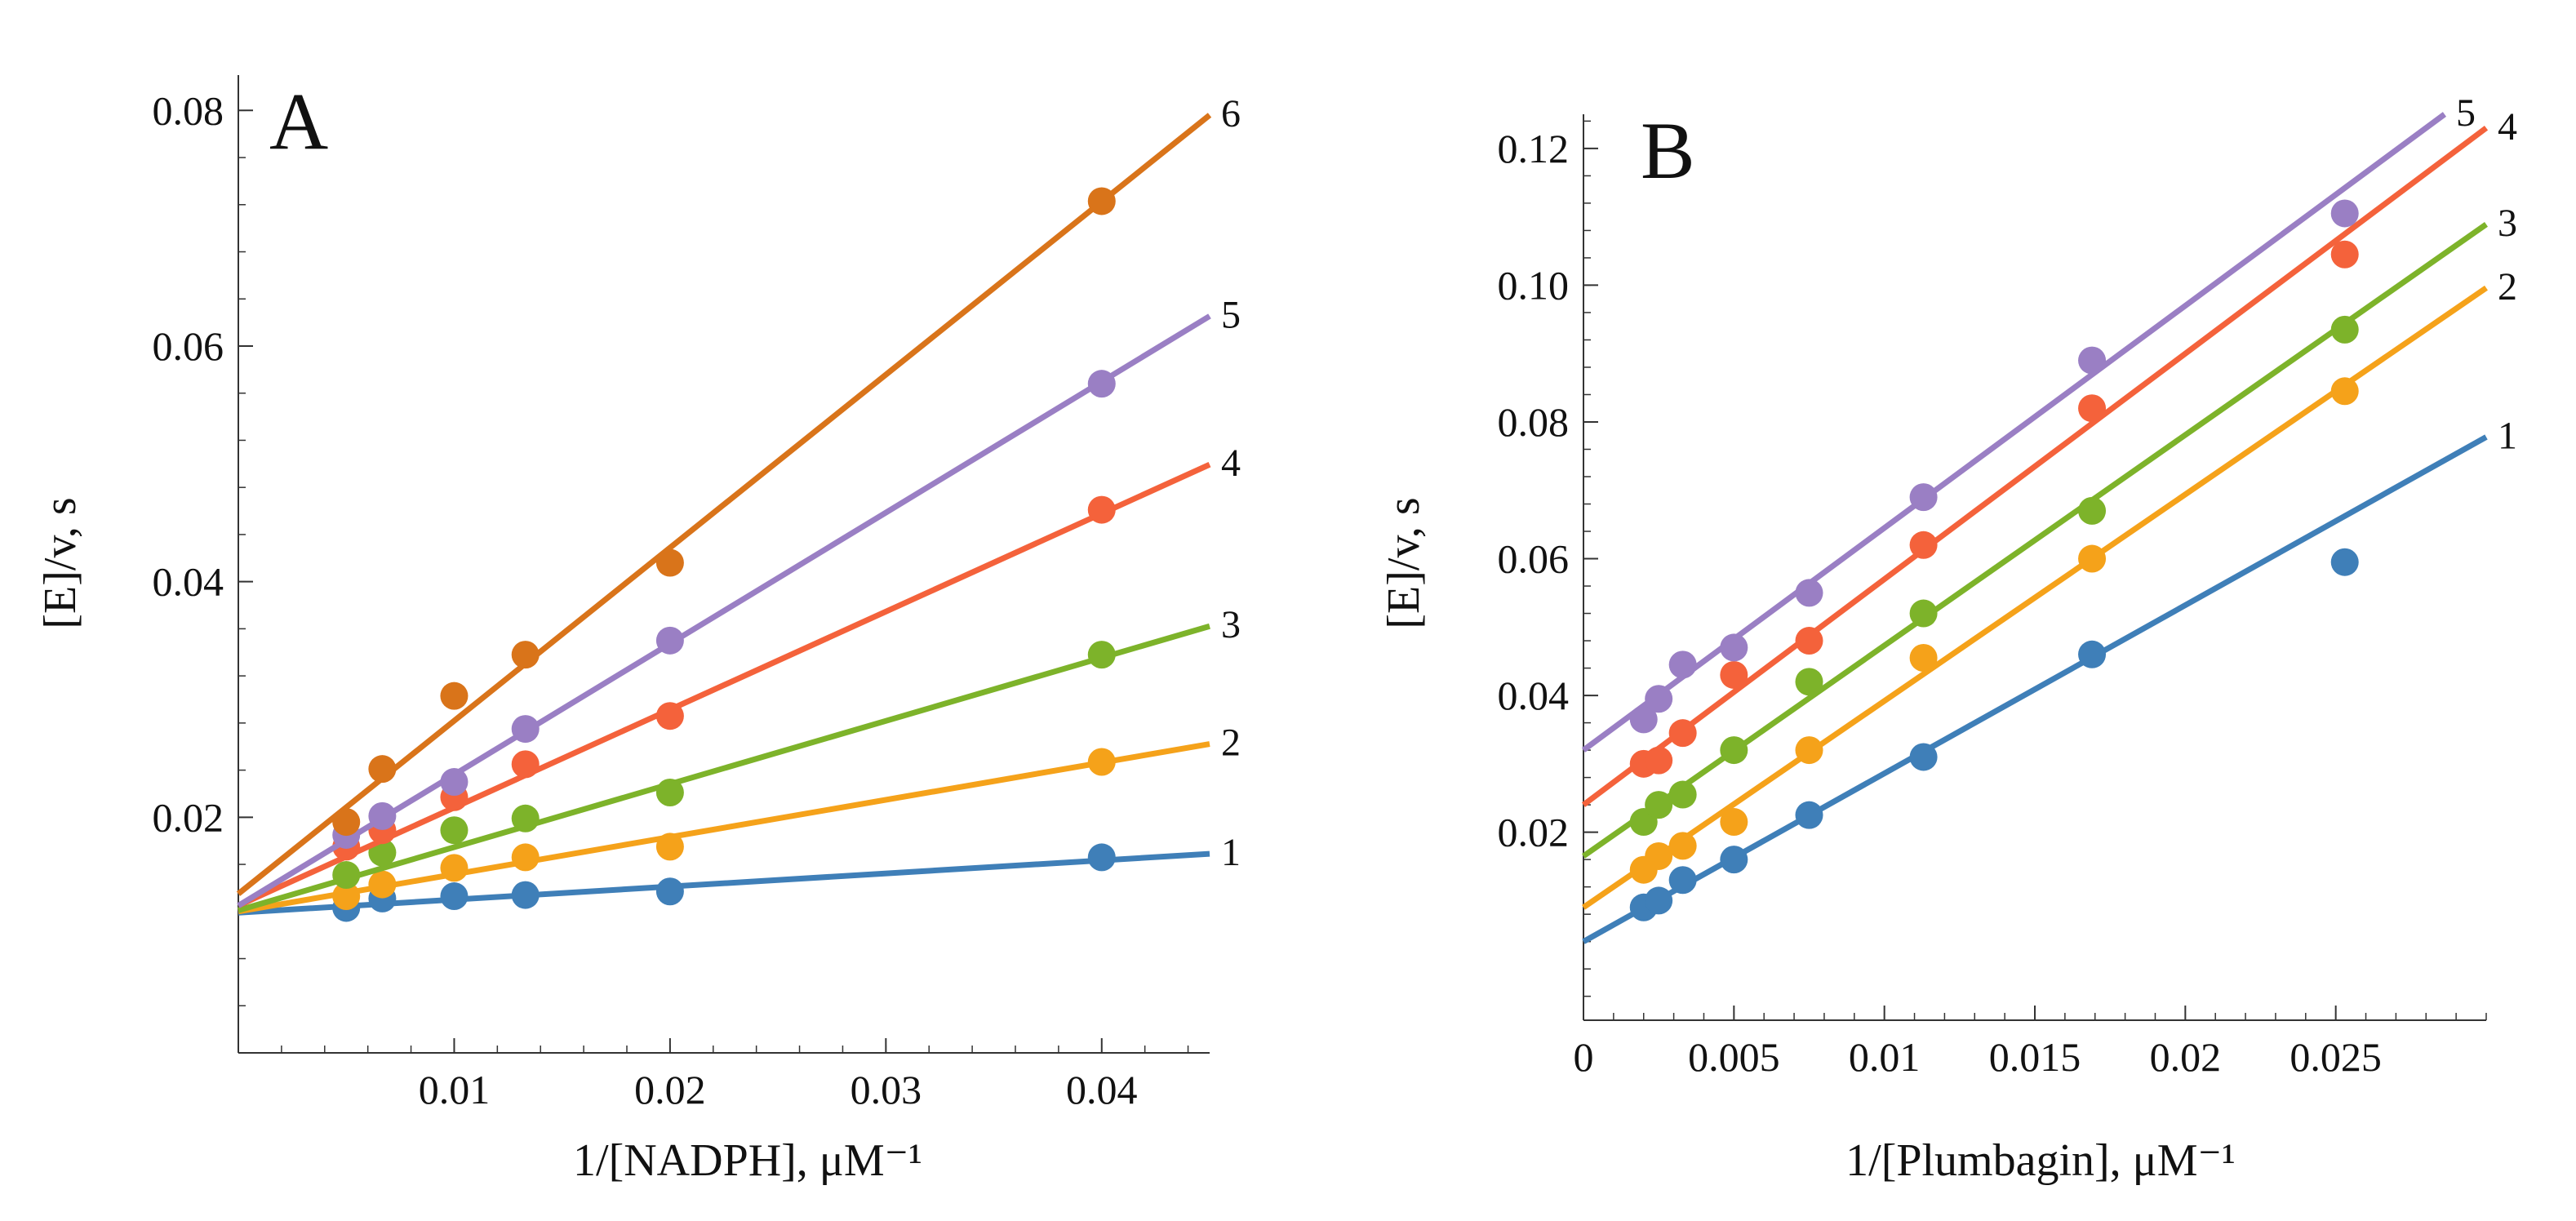  What do you see at coordinates (2336, 1057) in the screenshot?
I see `x-tick-label: 0.025` at bounding box center [2336, 1057].